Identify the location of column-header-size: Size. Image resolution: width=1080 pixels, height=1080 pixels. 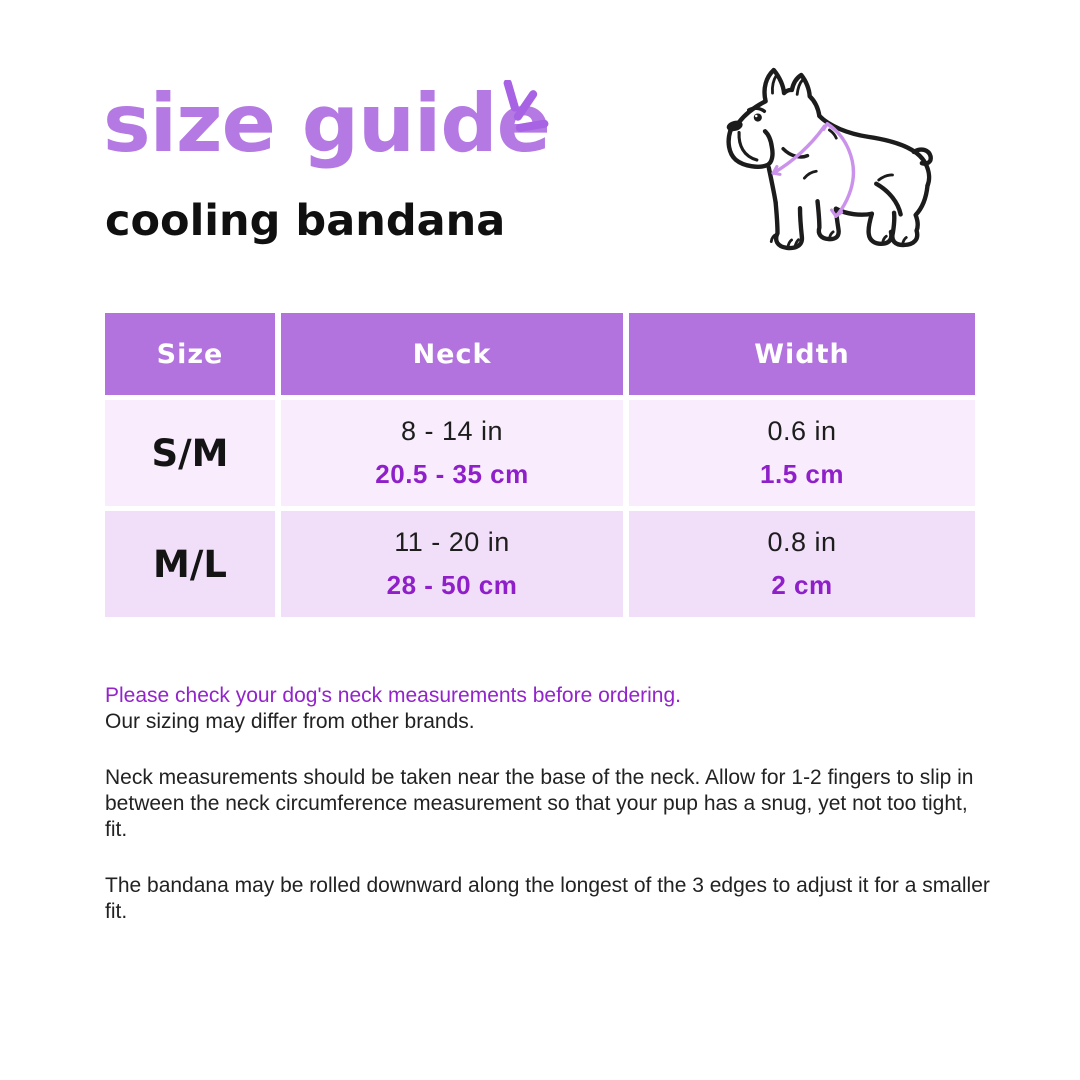
(190, 354).